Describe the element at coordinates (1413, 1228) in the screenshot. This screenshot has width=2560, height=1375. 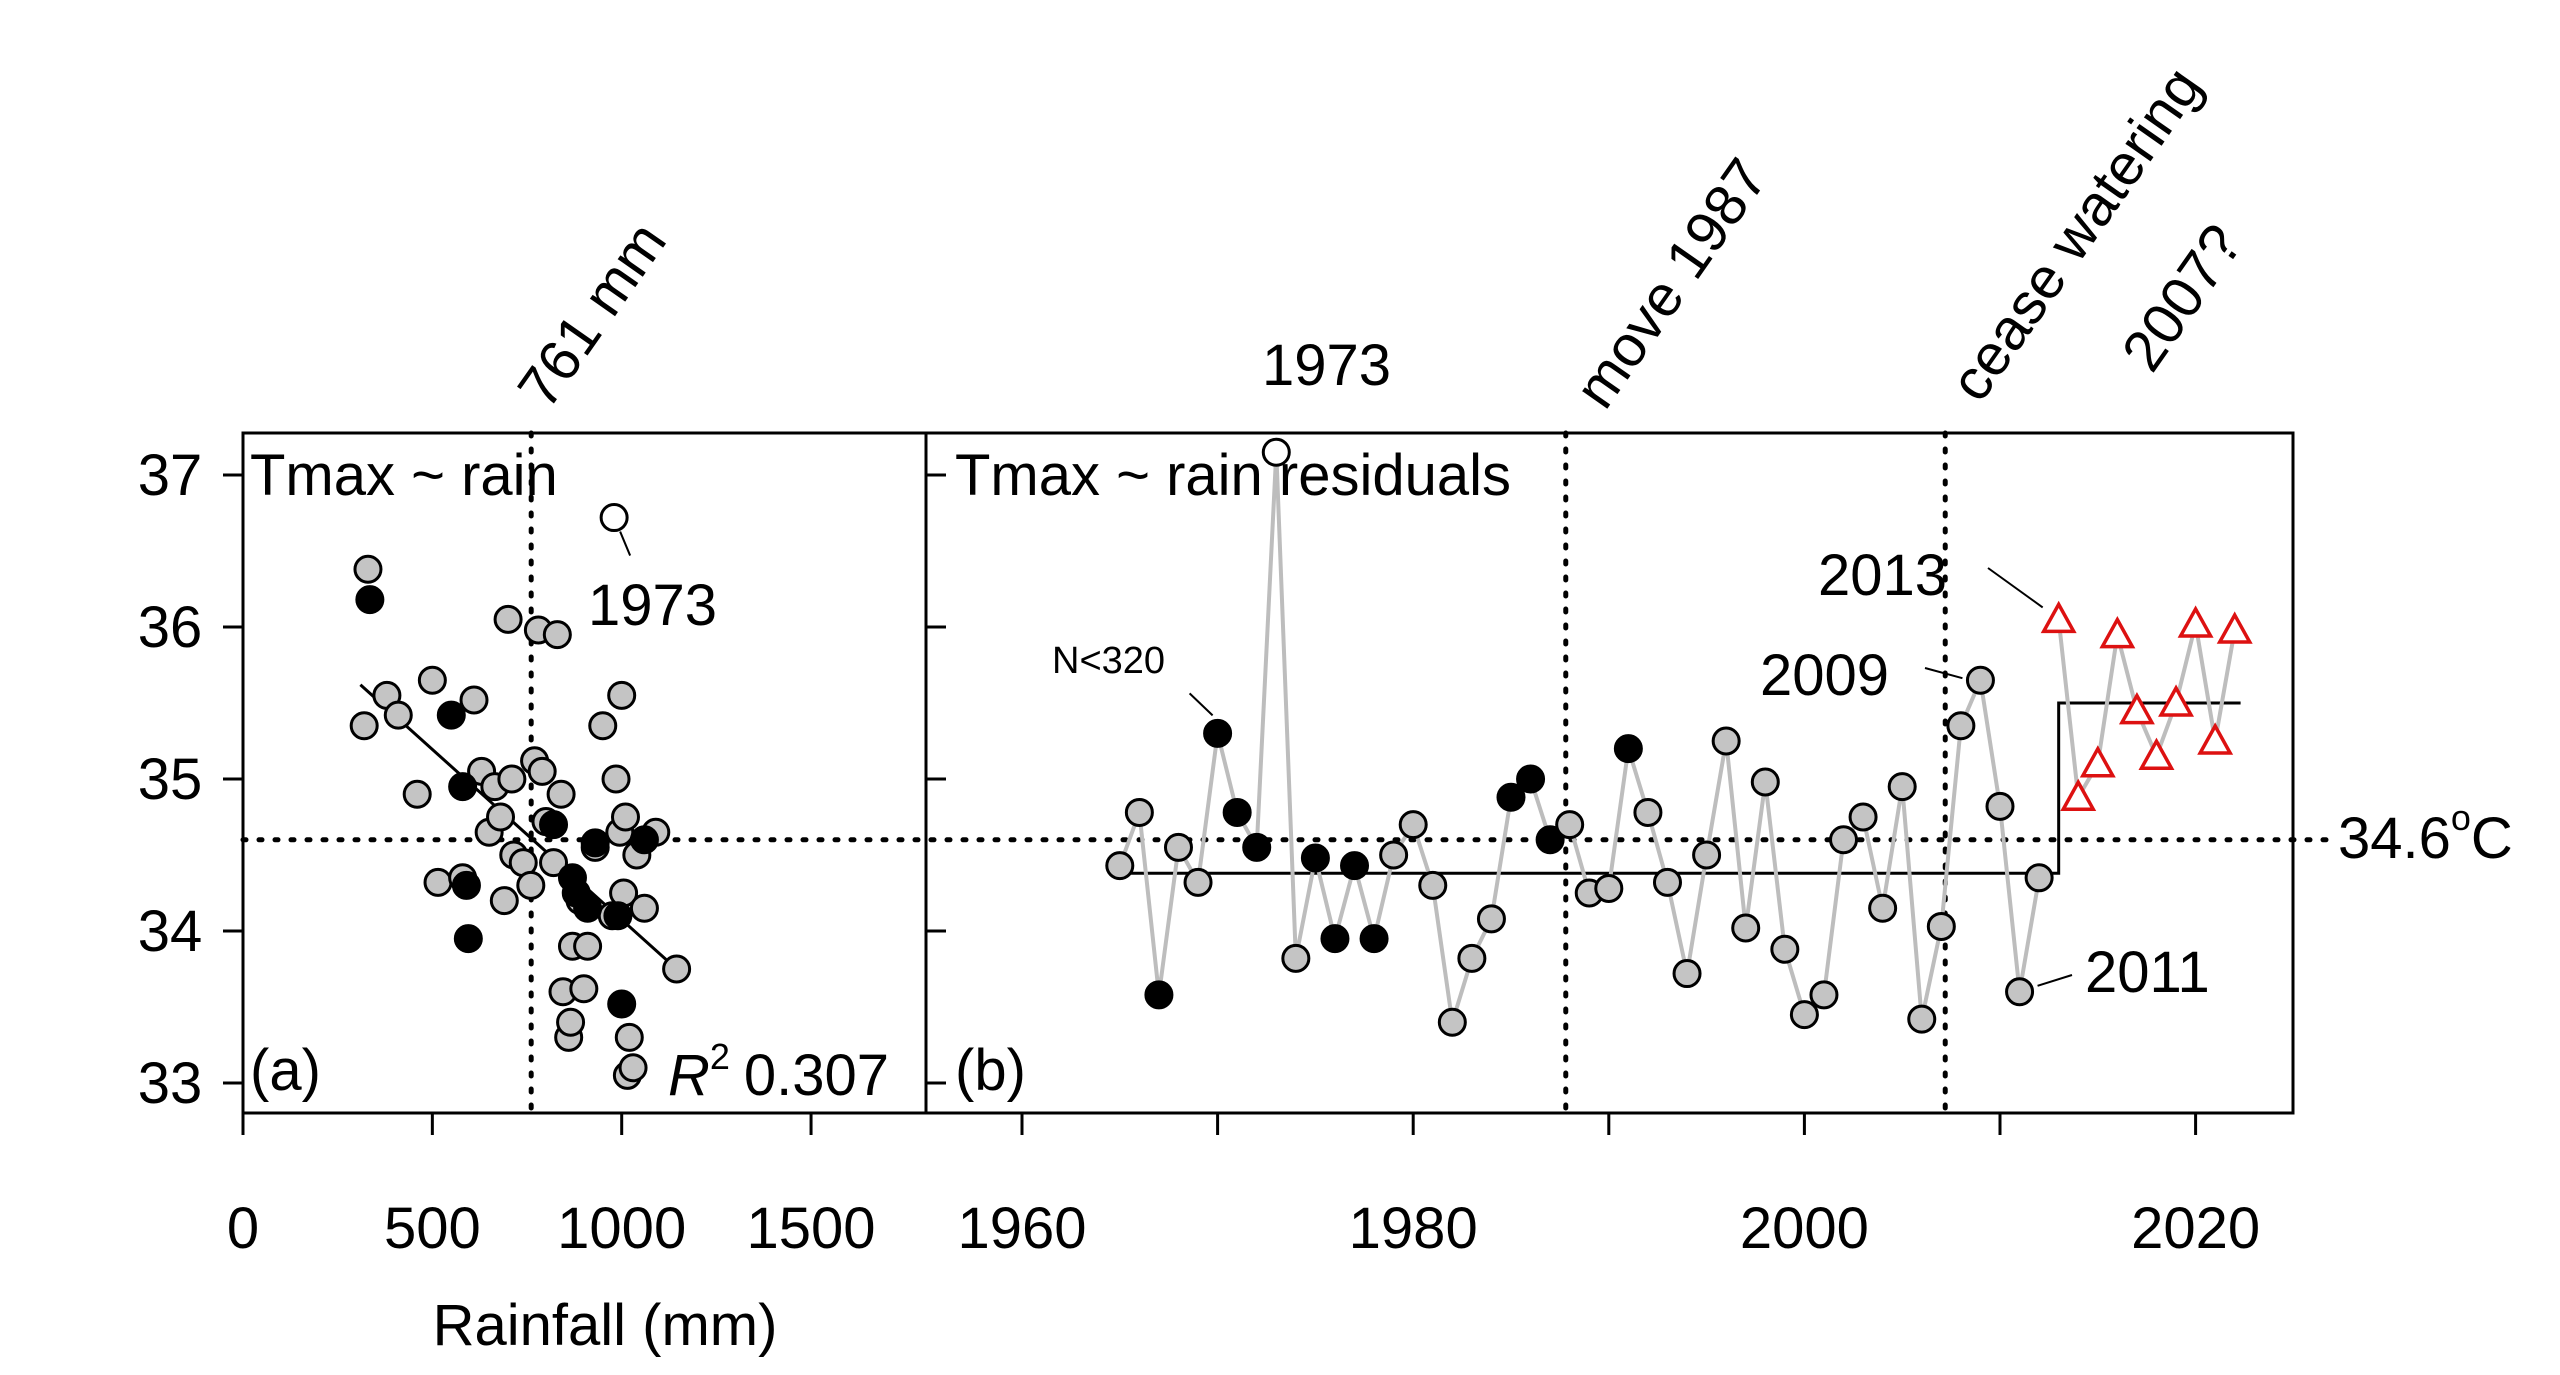
I see `x-tick-label-b: 1980` at that location.